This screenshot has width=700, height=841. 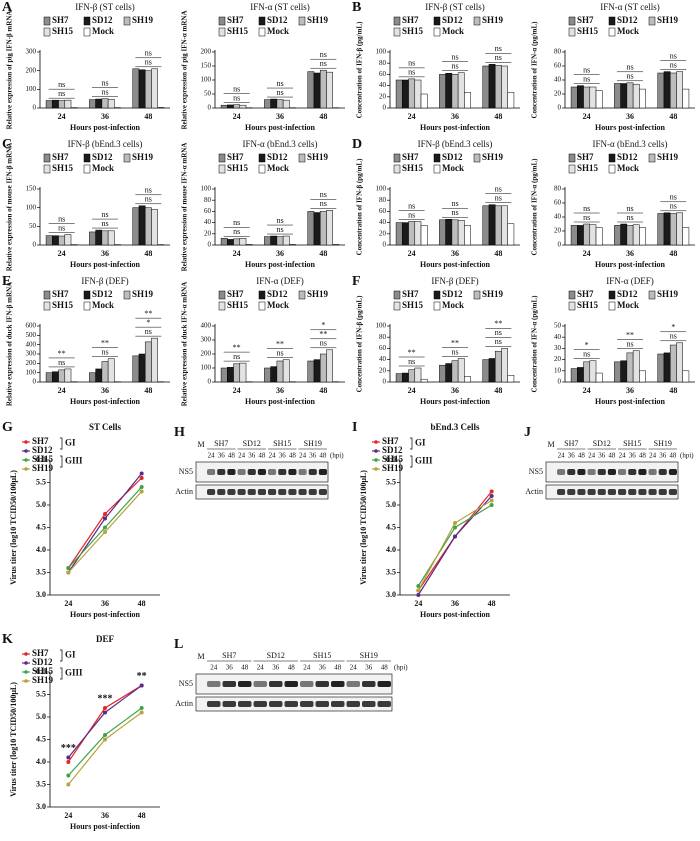 I want to click on y-tick-label: 30, so click(x=558, y=348).